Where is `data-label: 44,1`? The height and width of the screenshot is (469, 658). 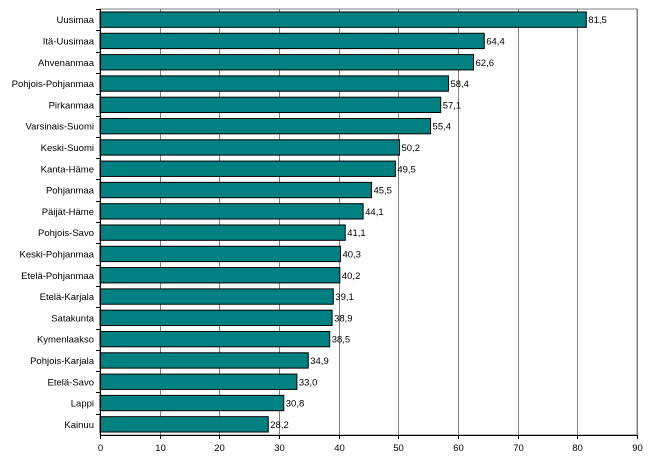
data-label: 44,1 is located at coordinates (374, 212).